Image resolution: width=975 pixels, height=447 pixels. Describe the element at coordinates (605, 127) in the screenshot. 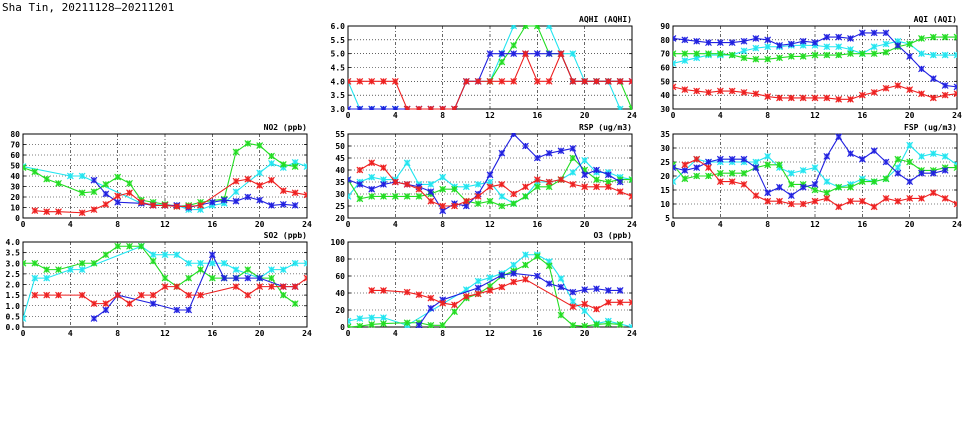

I see `chart-title: RSP (ug/m3)` at that location.